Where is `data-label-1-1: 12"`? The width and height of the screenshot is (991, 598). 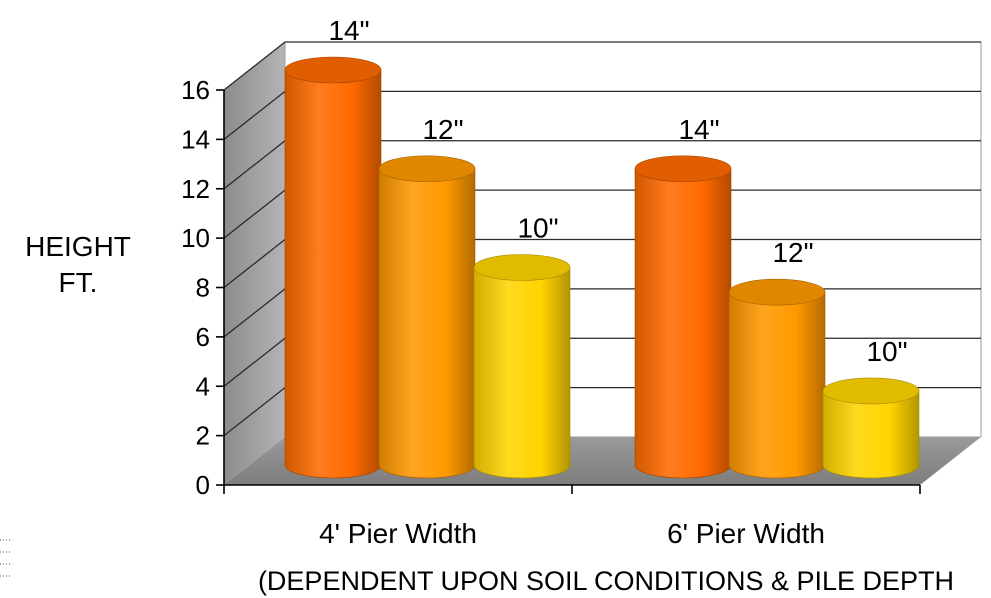 data-label-1-1: 12" is located at coordinates (792, 252).